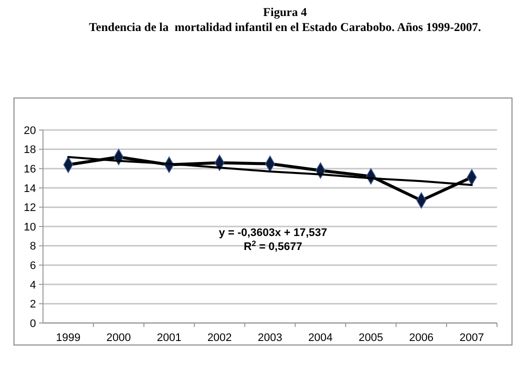 Image resolution: width=524 pixels, height=379 pixels. Describe the element at coordinates (68, 338) in the screenshot. I see `x-tick-label: 1999` at that location.